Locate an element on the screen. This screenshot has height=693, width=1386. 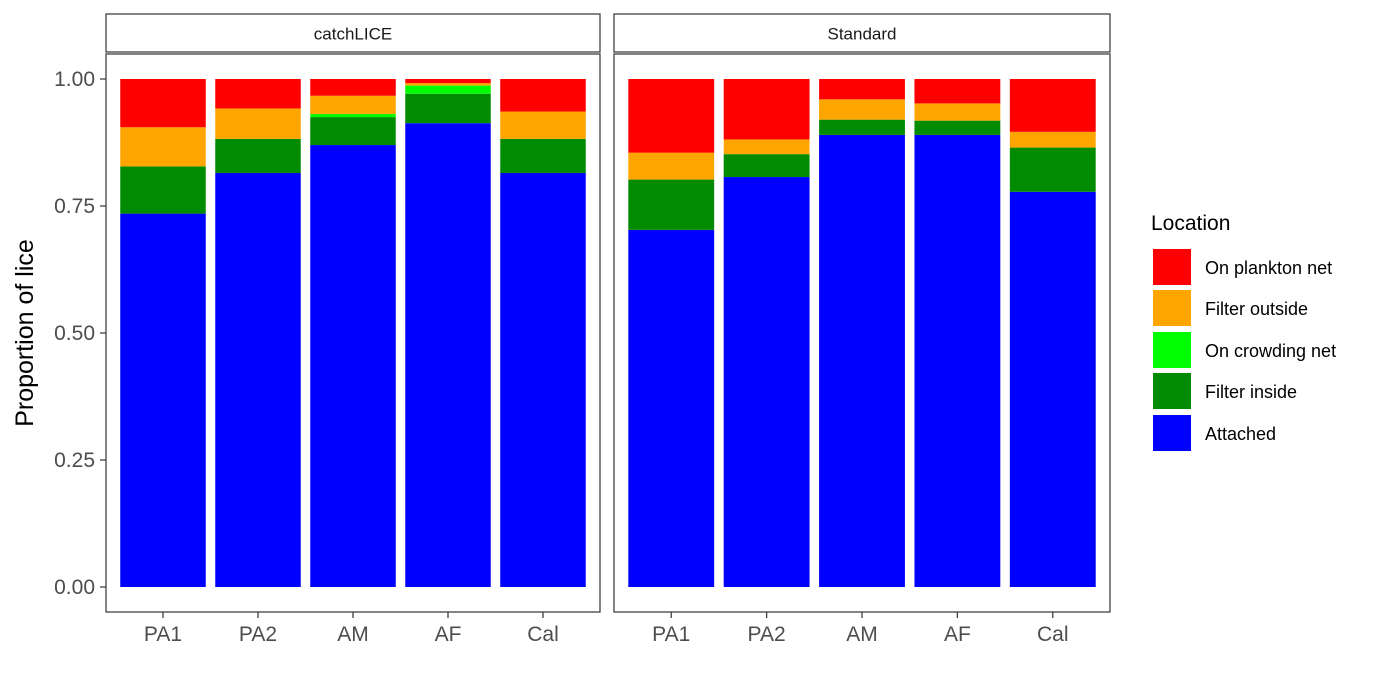
y-axis-title: Proportion of lice is located at coordinates (25, 333).